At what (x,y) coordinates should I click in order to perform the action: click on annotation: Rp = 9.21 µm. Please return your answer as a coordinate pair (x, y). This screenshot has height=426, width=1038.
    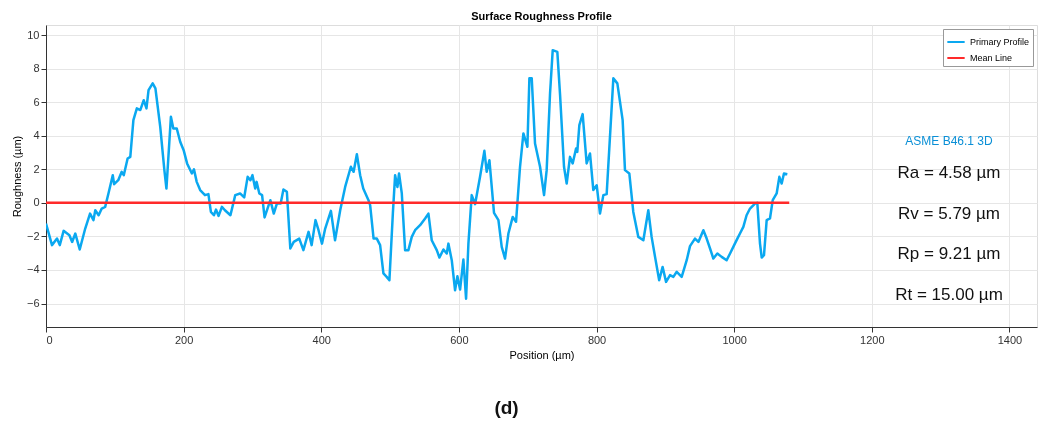
    Looking at the image, I should click on (949, 254).